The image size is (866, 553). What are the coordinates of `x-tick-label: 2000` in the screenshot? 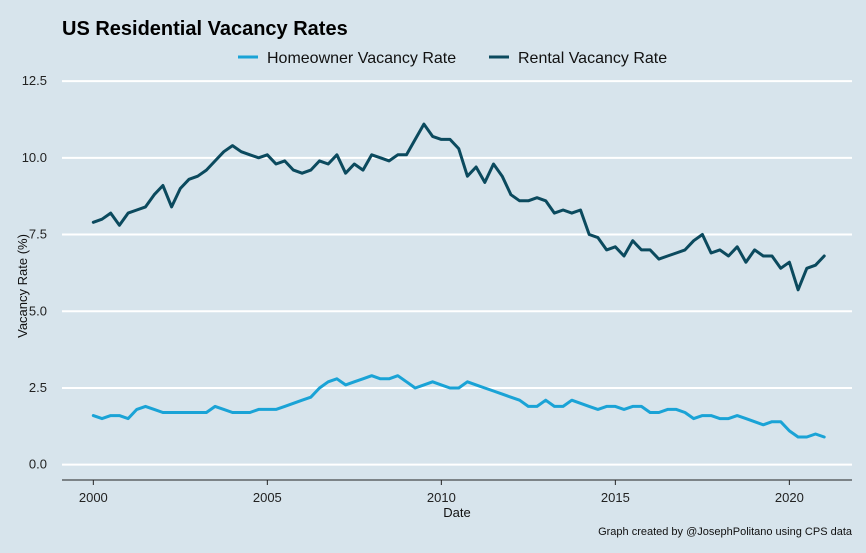 It's located at (93, 497).